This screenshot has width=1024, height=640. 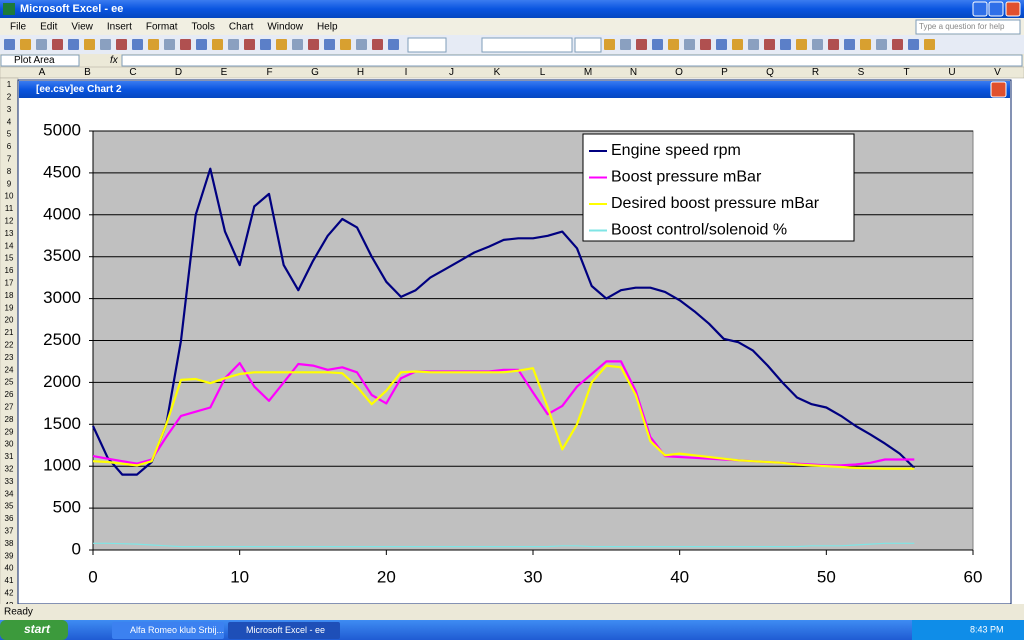 I want to click on formula-input, so click(x=572, y=60).